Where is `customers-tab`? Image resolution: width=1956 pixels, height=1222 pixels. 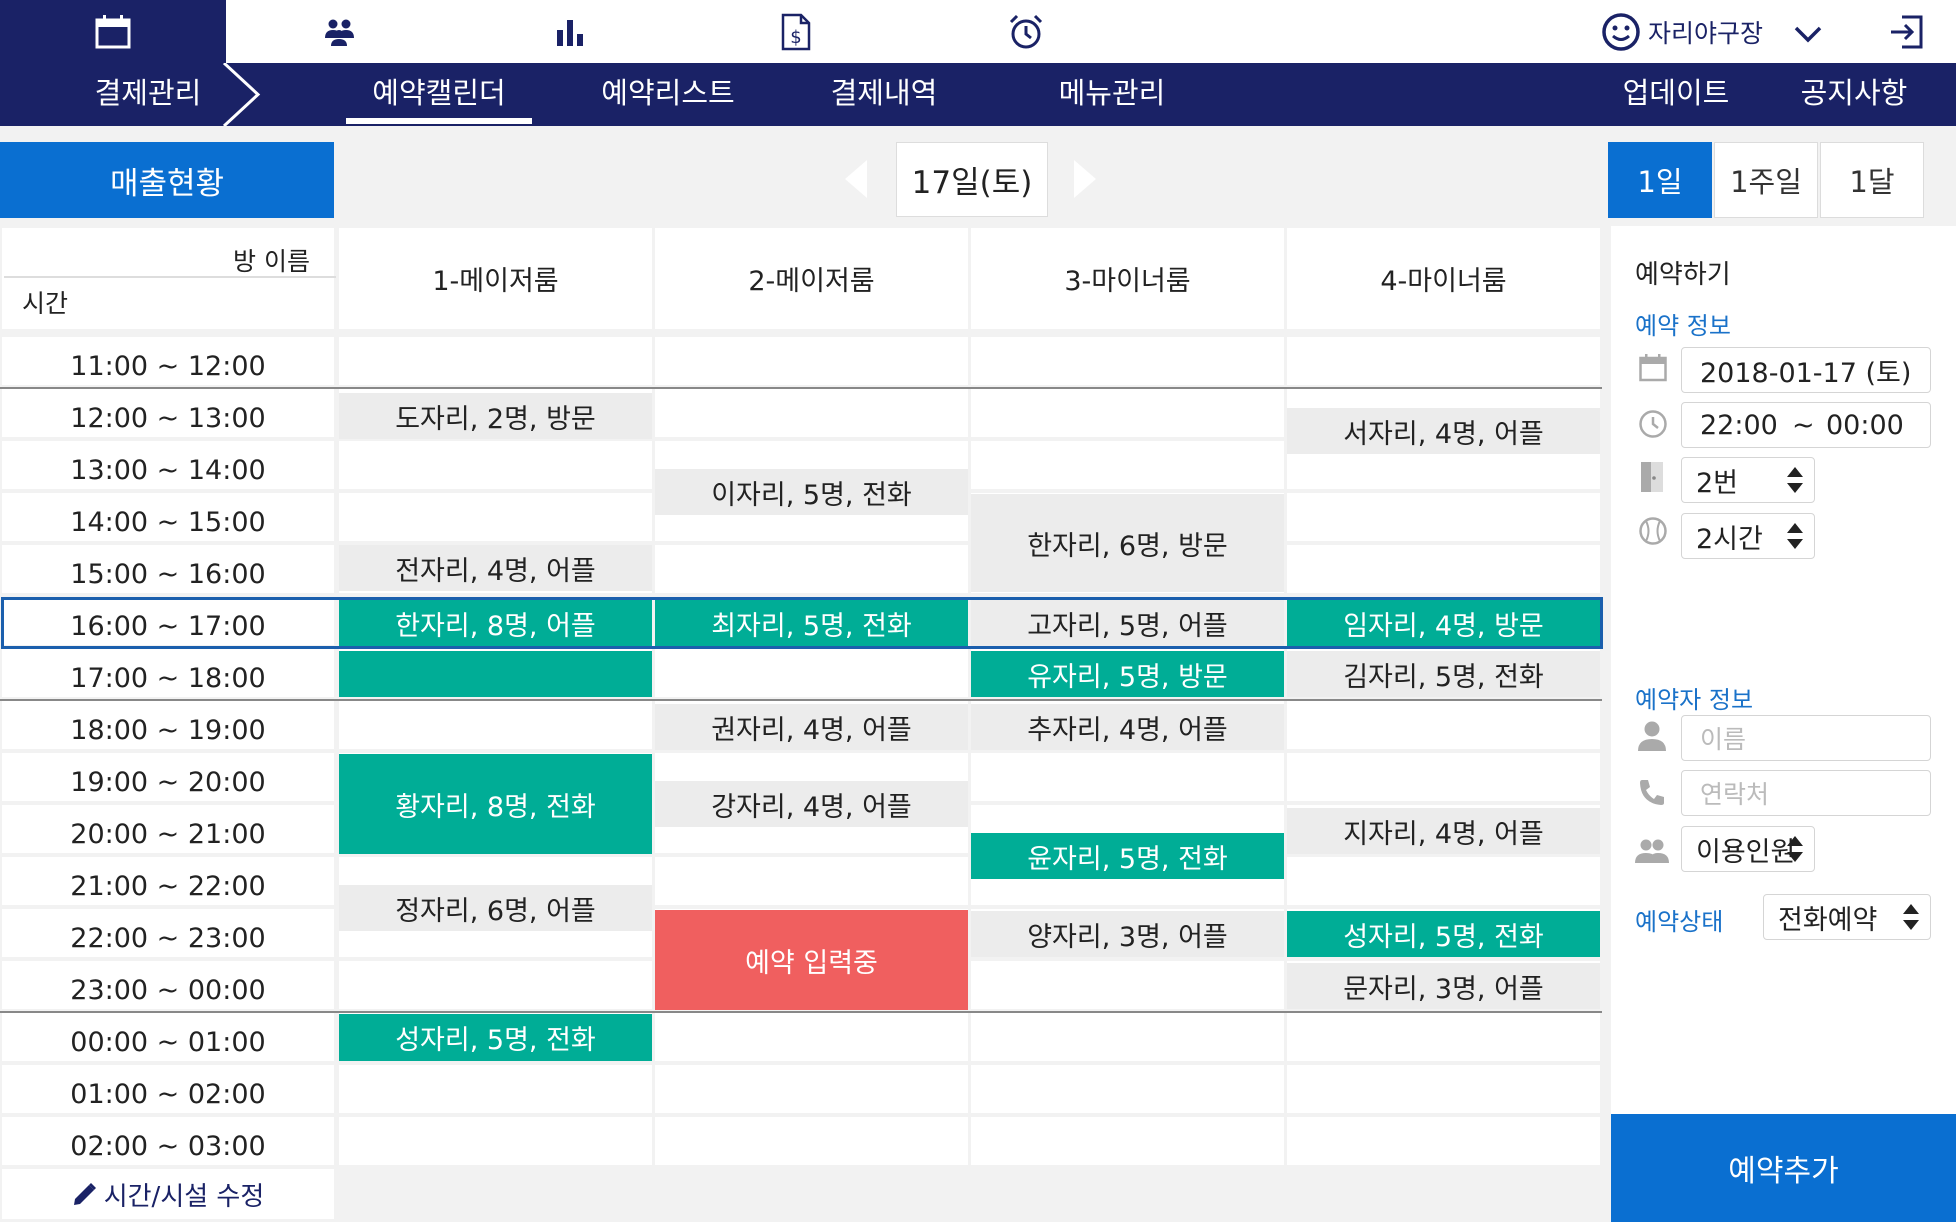 customers-tab is located at coordinates (340, 31).